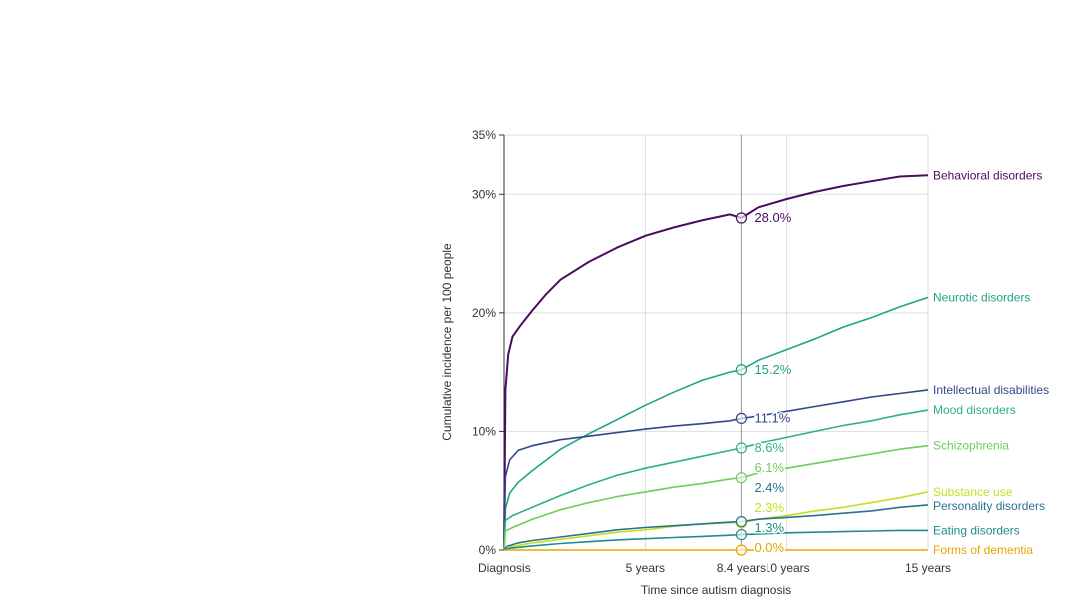 The width and height of the screenshot is (1069, 610). Describe the element at coordinates (715, 540) in the screenshot. I see `series-line-eating-disorders` at that location.